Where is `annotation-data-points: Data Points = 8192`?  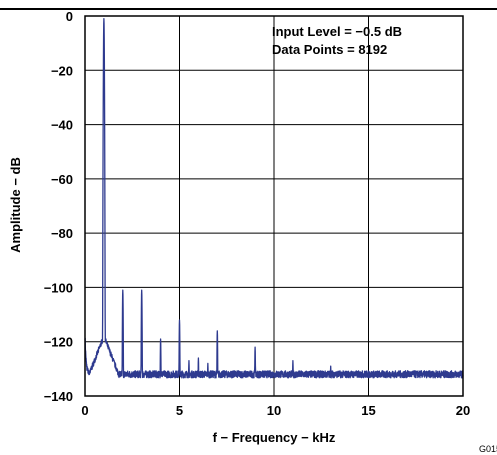
annotation-data-points: Data Points = 8192 is located at coordinates (329, 49).